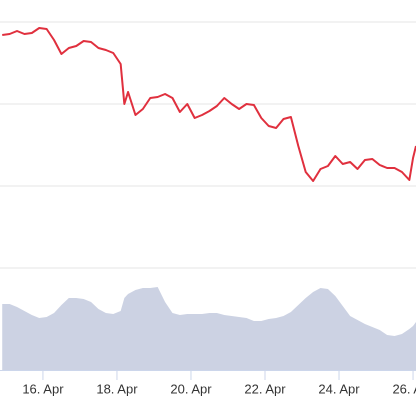  I want to click on x-tick-label: 16. Apr, so click(43, 388).